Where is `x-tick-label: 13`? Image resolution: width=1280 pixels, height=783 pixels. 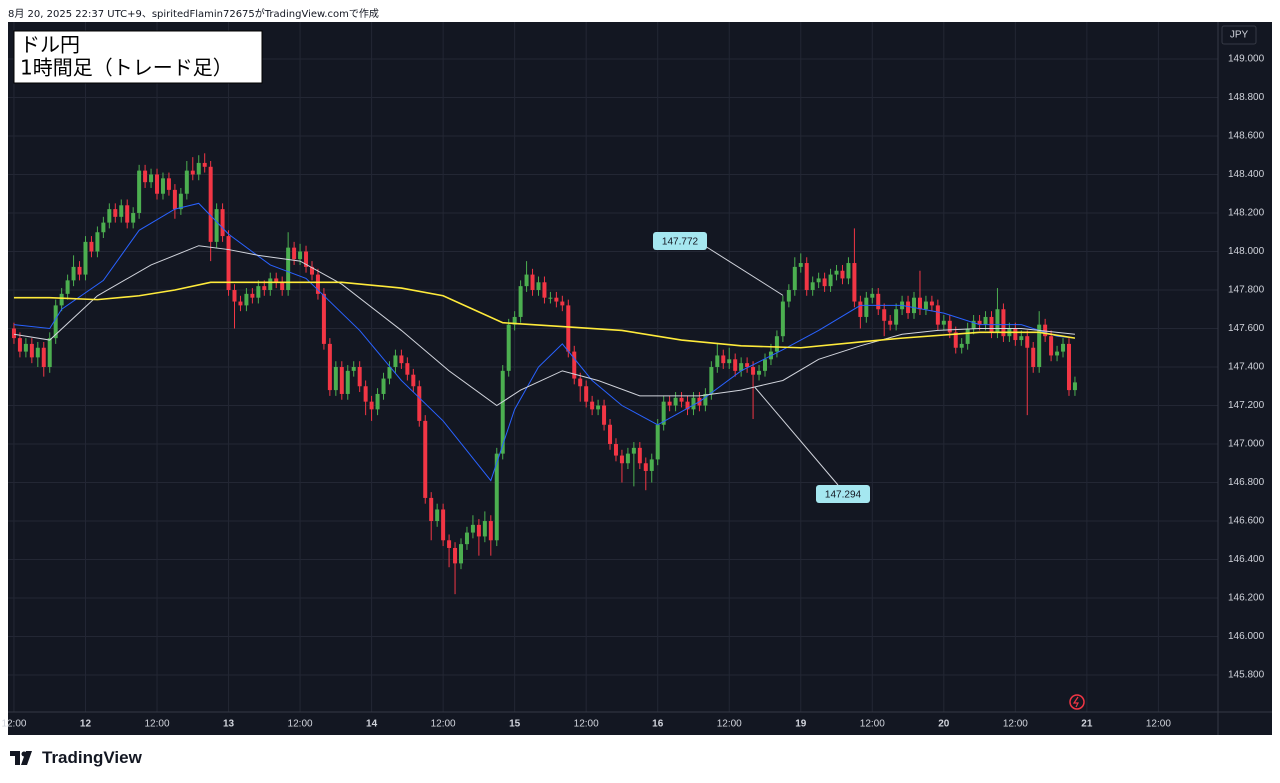 x-tick-label: 13 is located at coordinates (229, 724).